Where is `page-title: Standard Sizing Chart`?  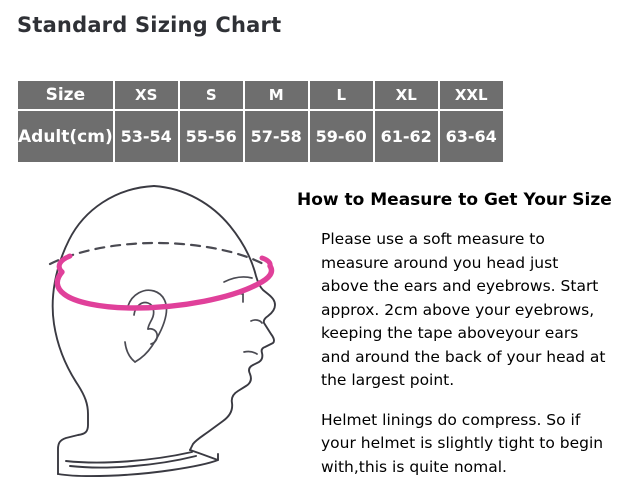
page-title: Standard Sizing Chart is located at coordinates (149, 25).